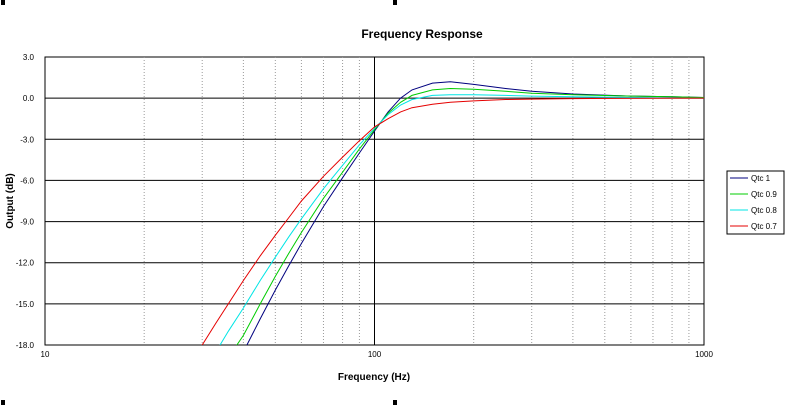  I want to click on legend: Qtc 1 Qtc 0.9 Qtc 0.8 Qtc 0.7, so click(755, 202).